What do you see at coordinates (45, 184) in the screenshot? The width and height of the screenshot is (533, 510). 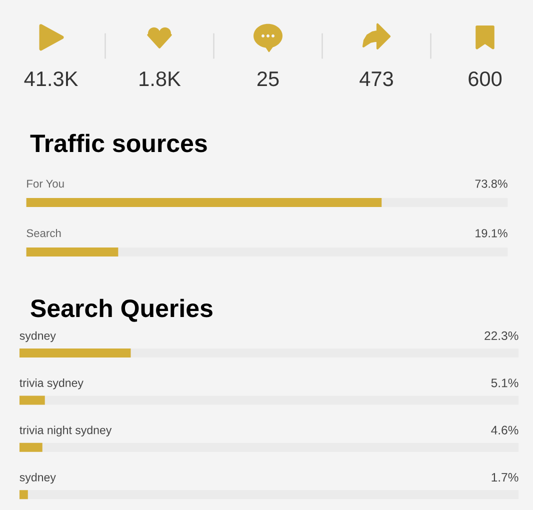 I see `y-tick-label: For You` at bounding box center [45, 184].